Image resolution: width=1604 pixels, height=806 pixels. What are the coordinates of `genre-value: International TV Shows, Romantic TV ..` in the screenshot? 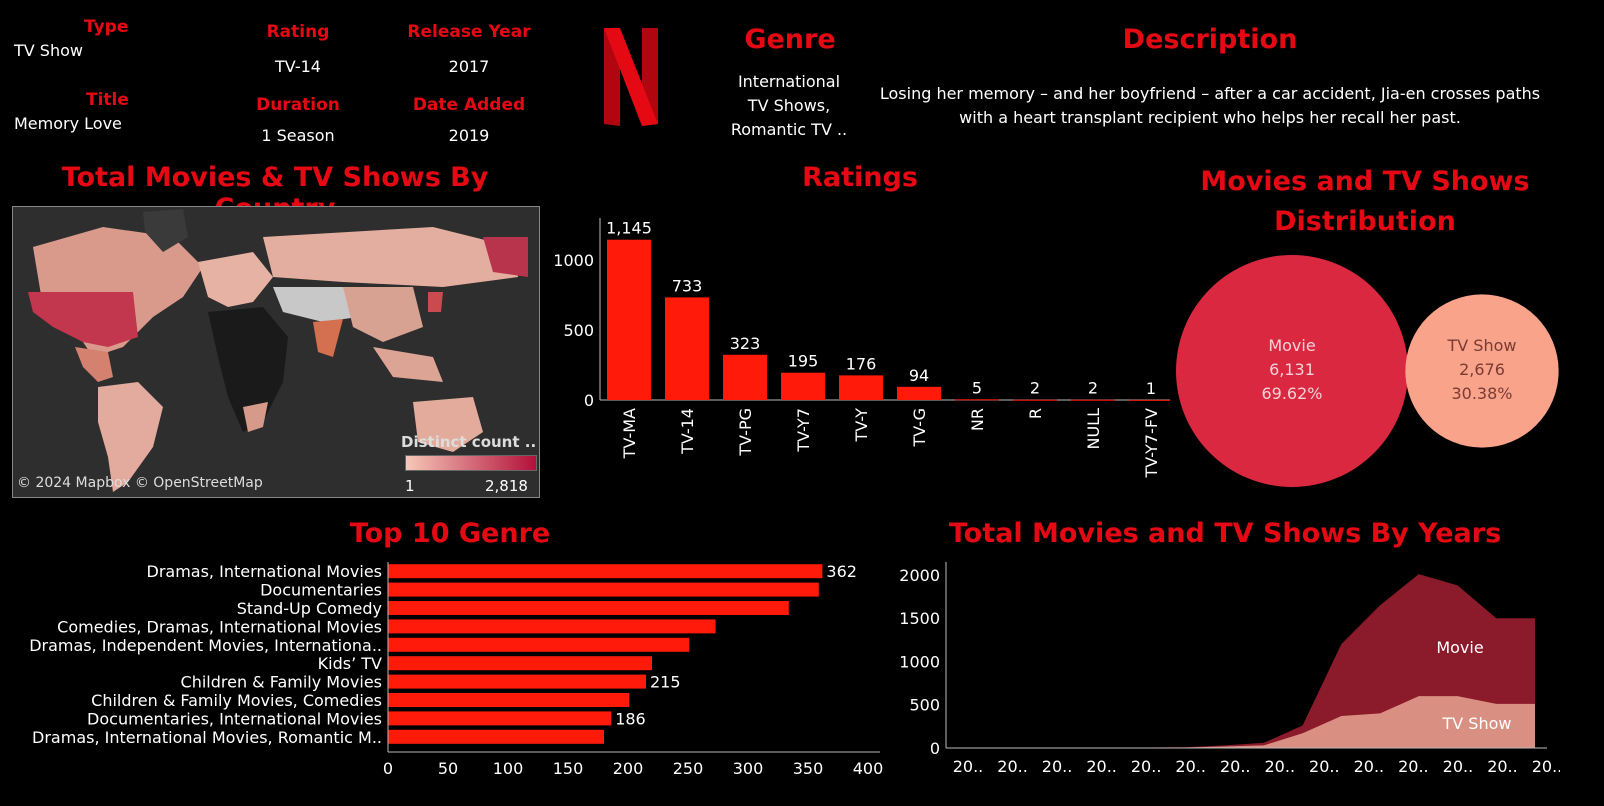 It's located at (789, 106).